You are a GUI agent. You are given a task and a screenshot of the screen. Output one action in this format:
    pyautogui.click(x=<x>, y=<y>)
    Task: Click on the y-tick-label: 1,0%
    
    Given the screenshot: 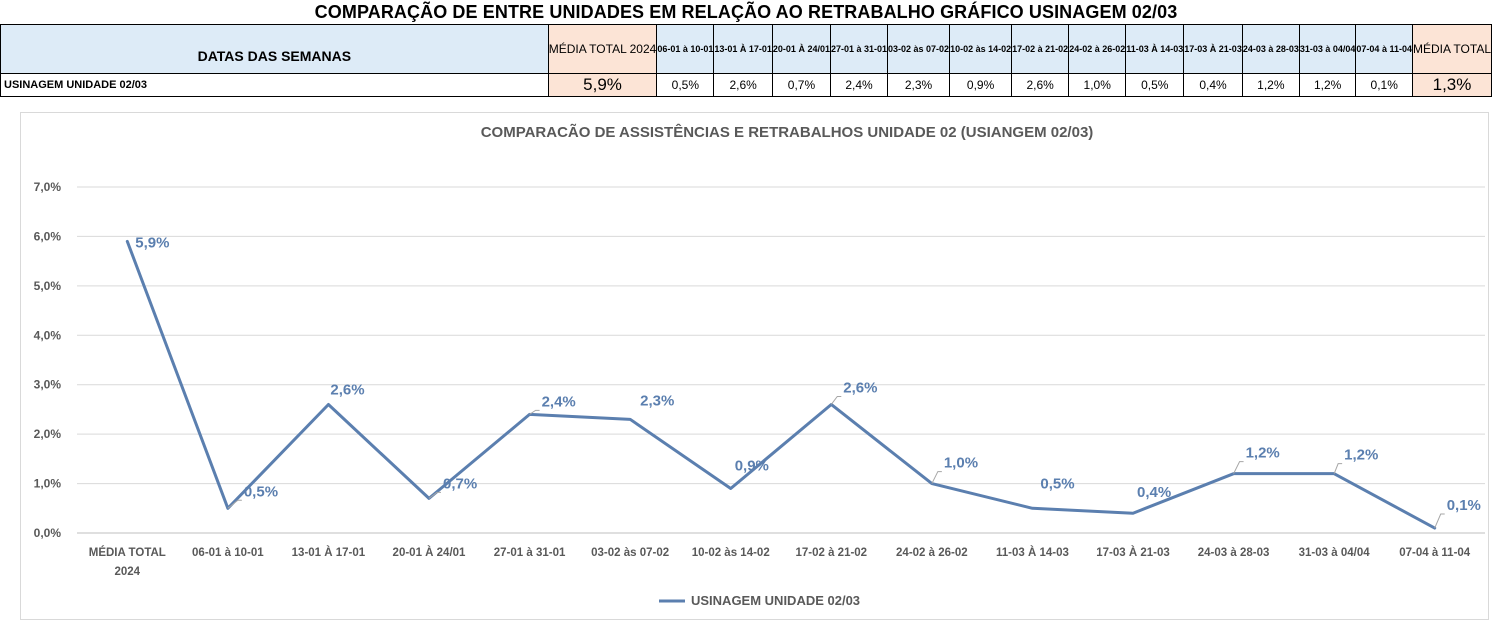 What is the action you would take?
    pyautogui.click(x=48, y=484)
    